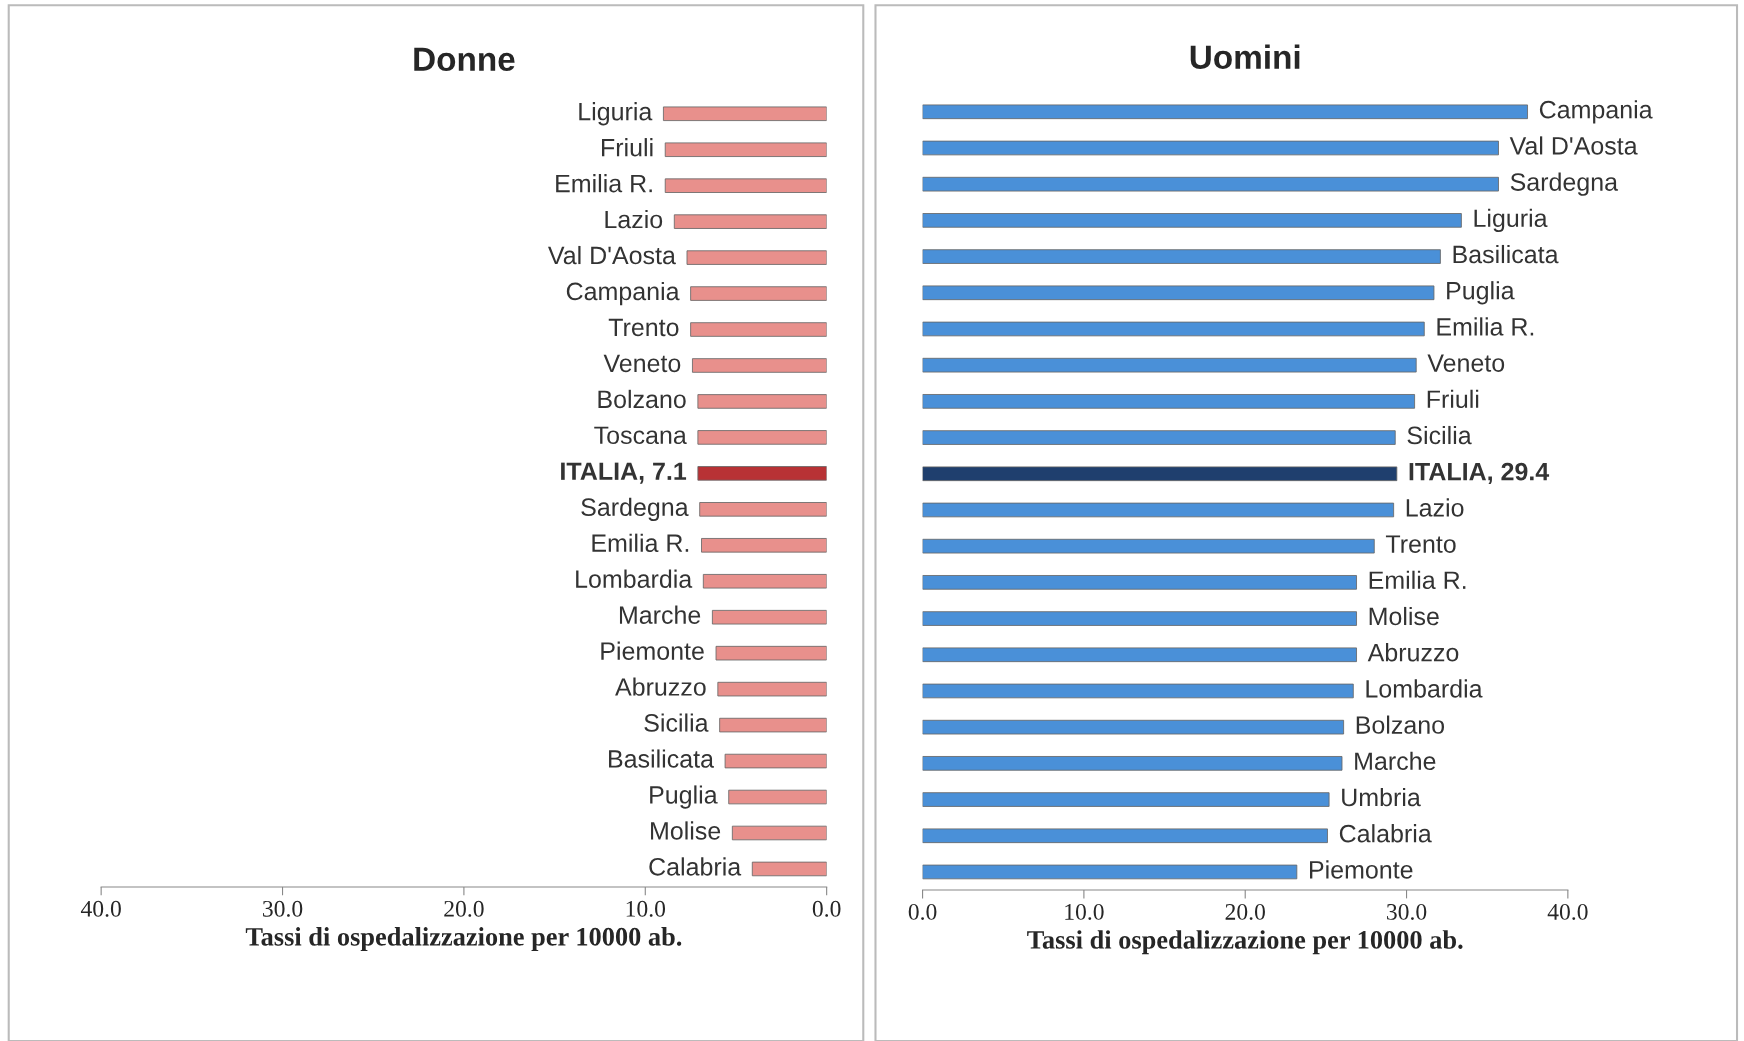  I want to click on y-tick-label: ITALIA, 7.1, so click(624, 473).